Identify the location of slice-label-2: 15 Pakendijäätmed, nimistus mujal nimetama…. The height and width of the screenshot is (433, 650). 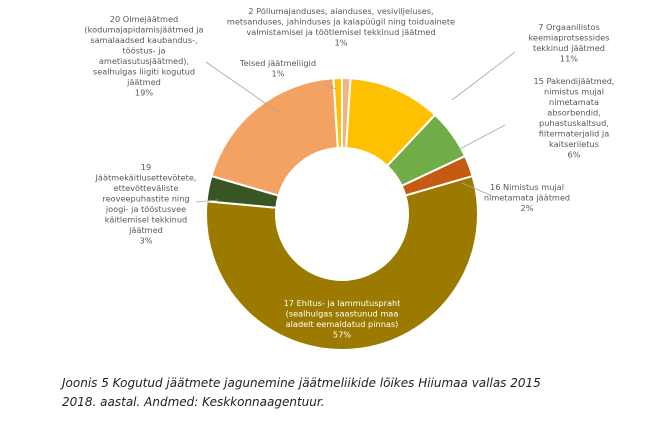
(573, 118).